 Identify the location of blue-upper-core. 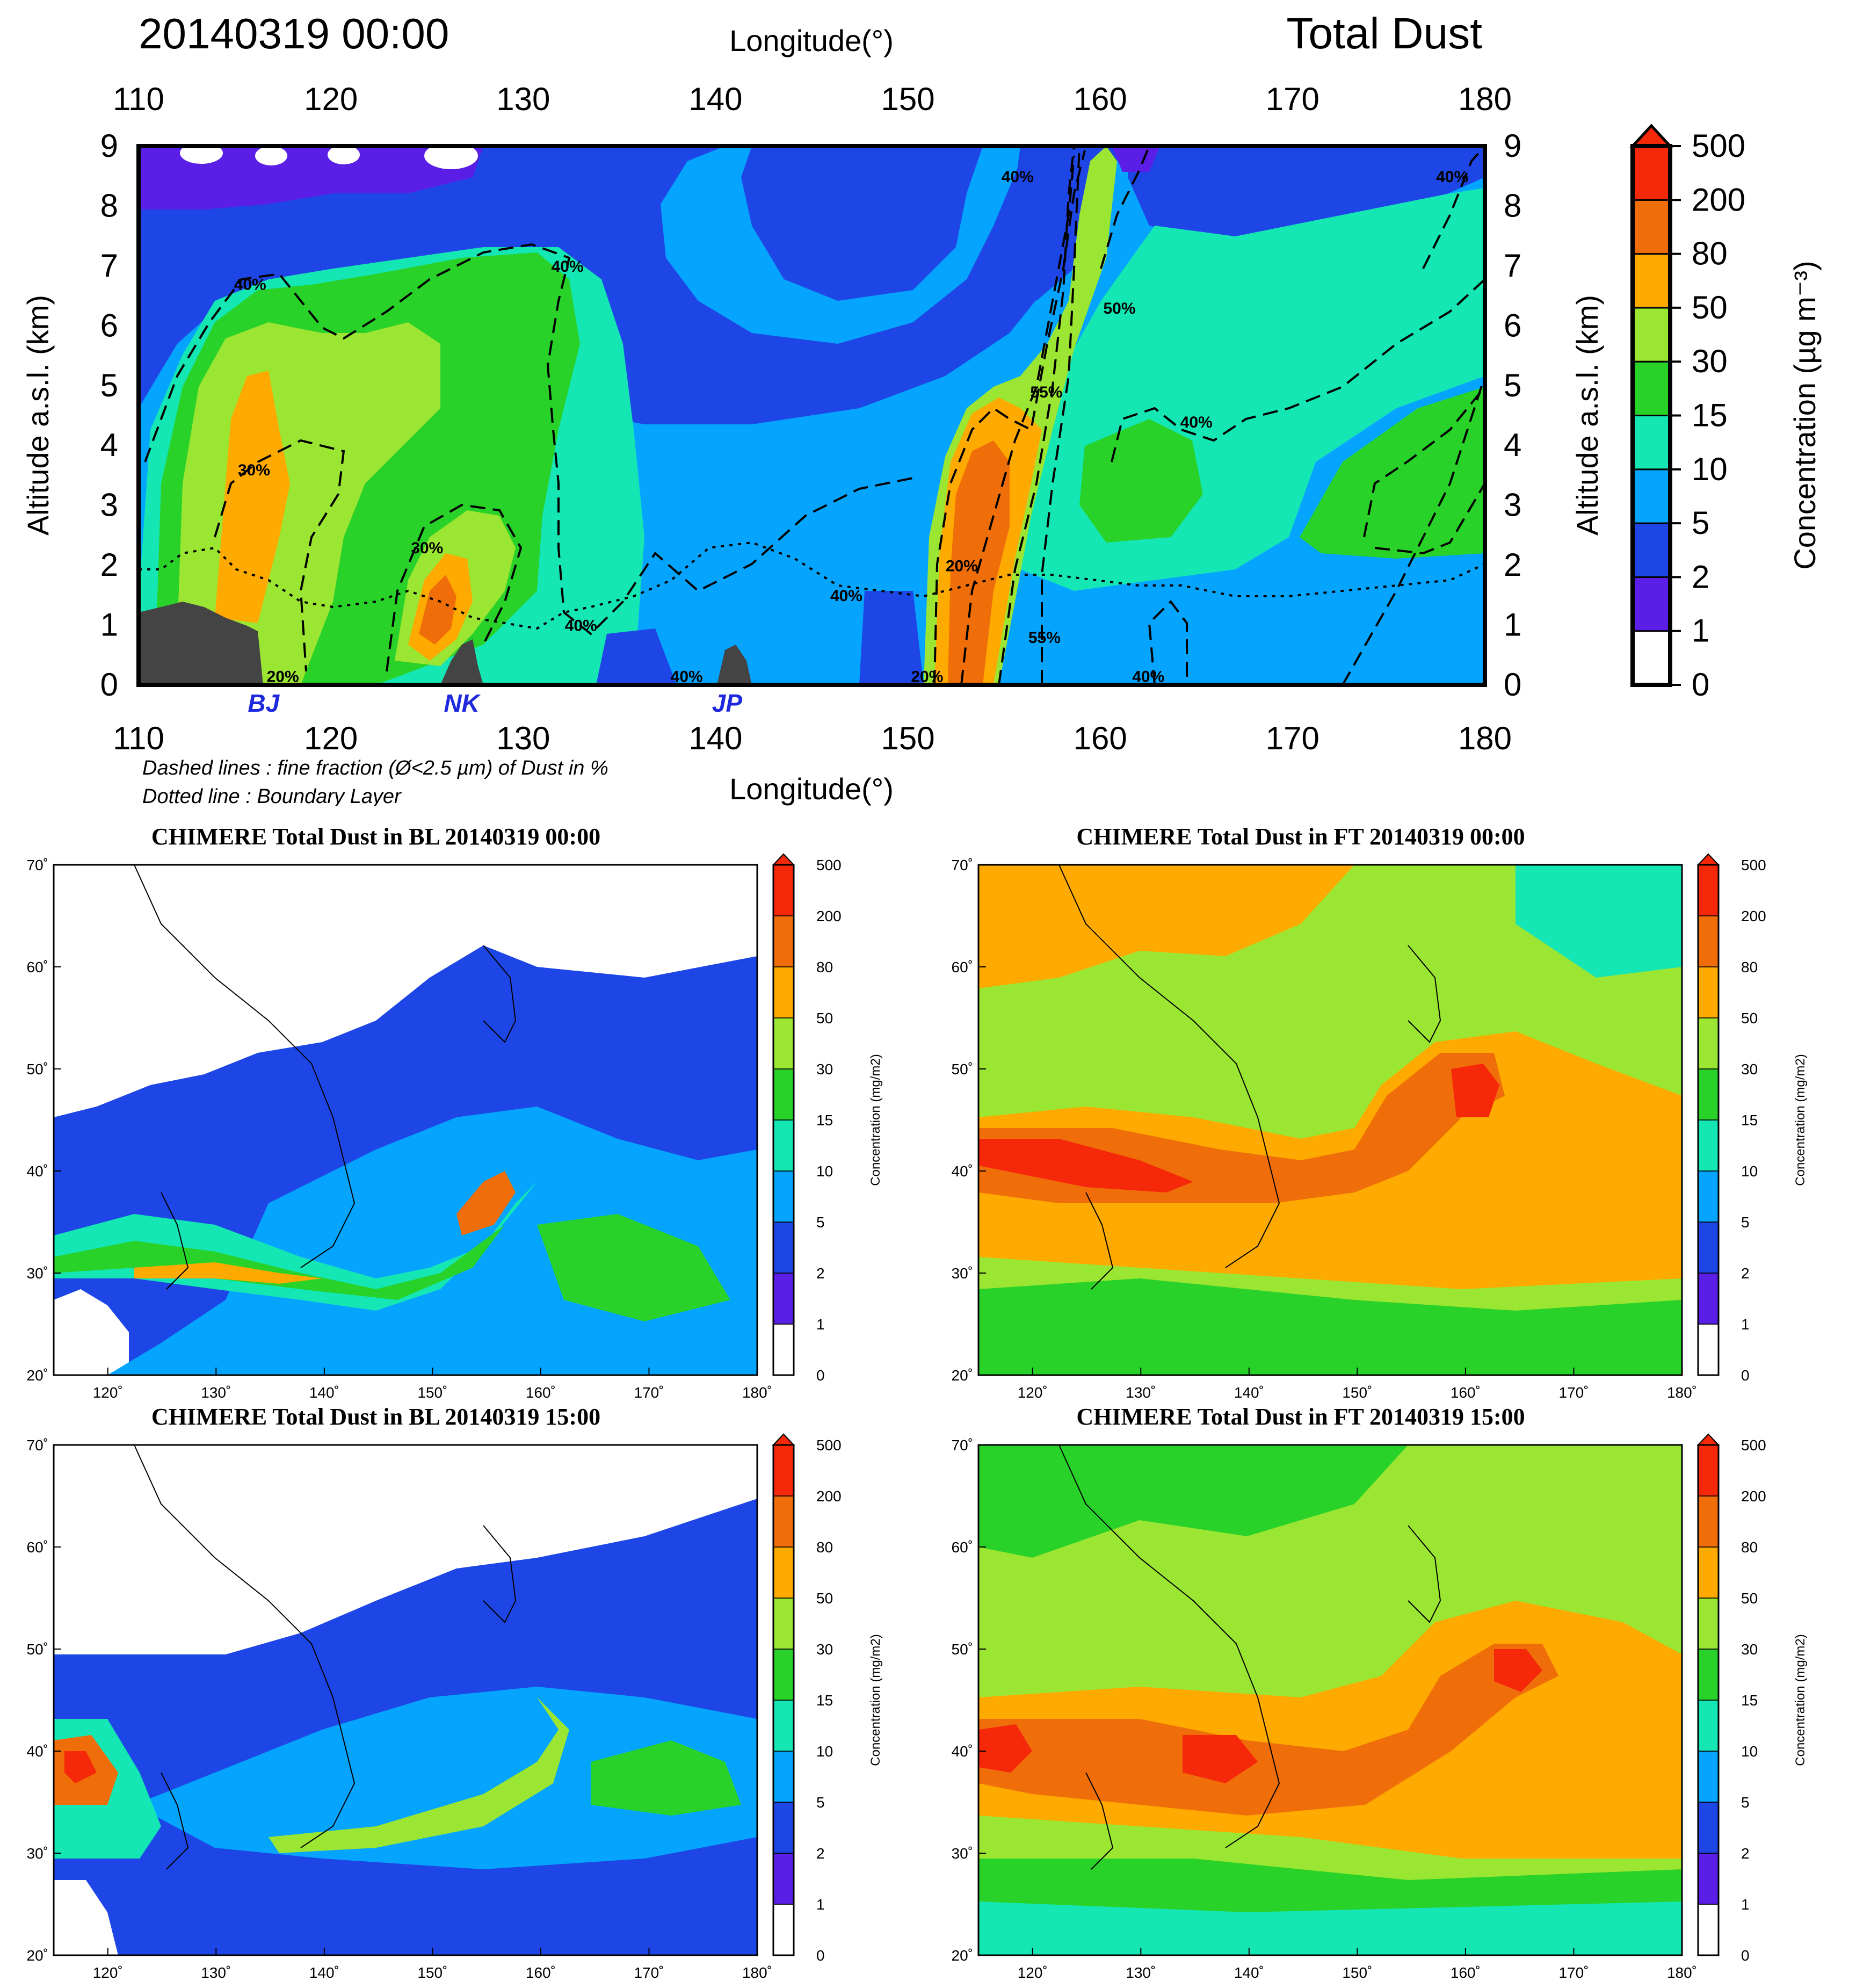
(617, 223).